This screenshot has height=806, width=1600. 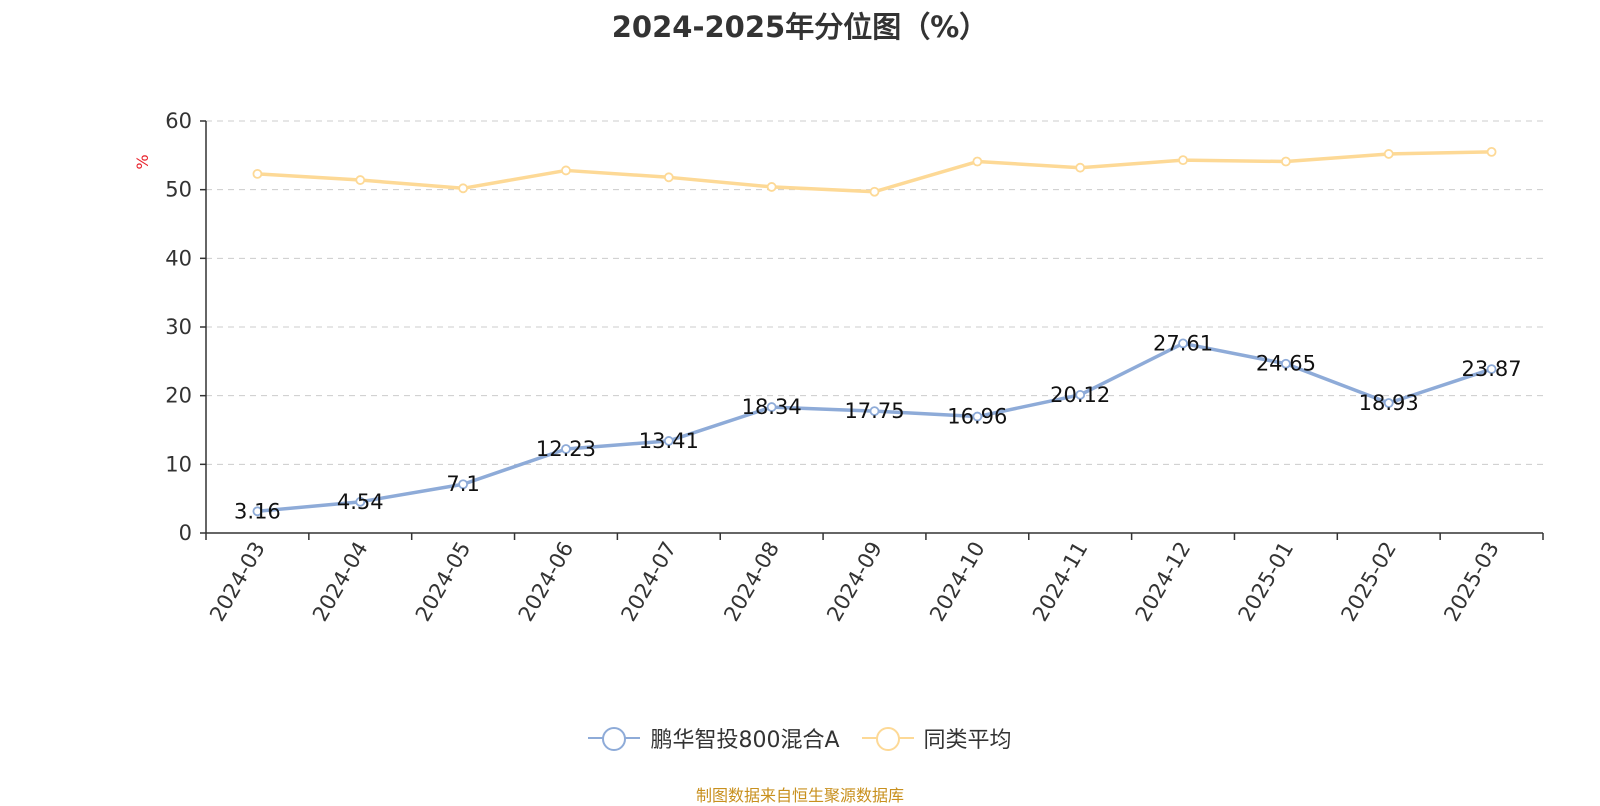 I want to click on chart-title: 2024-2025年分位图（%）, so click(x=800, y=27).